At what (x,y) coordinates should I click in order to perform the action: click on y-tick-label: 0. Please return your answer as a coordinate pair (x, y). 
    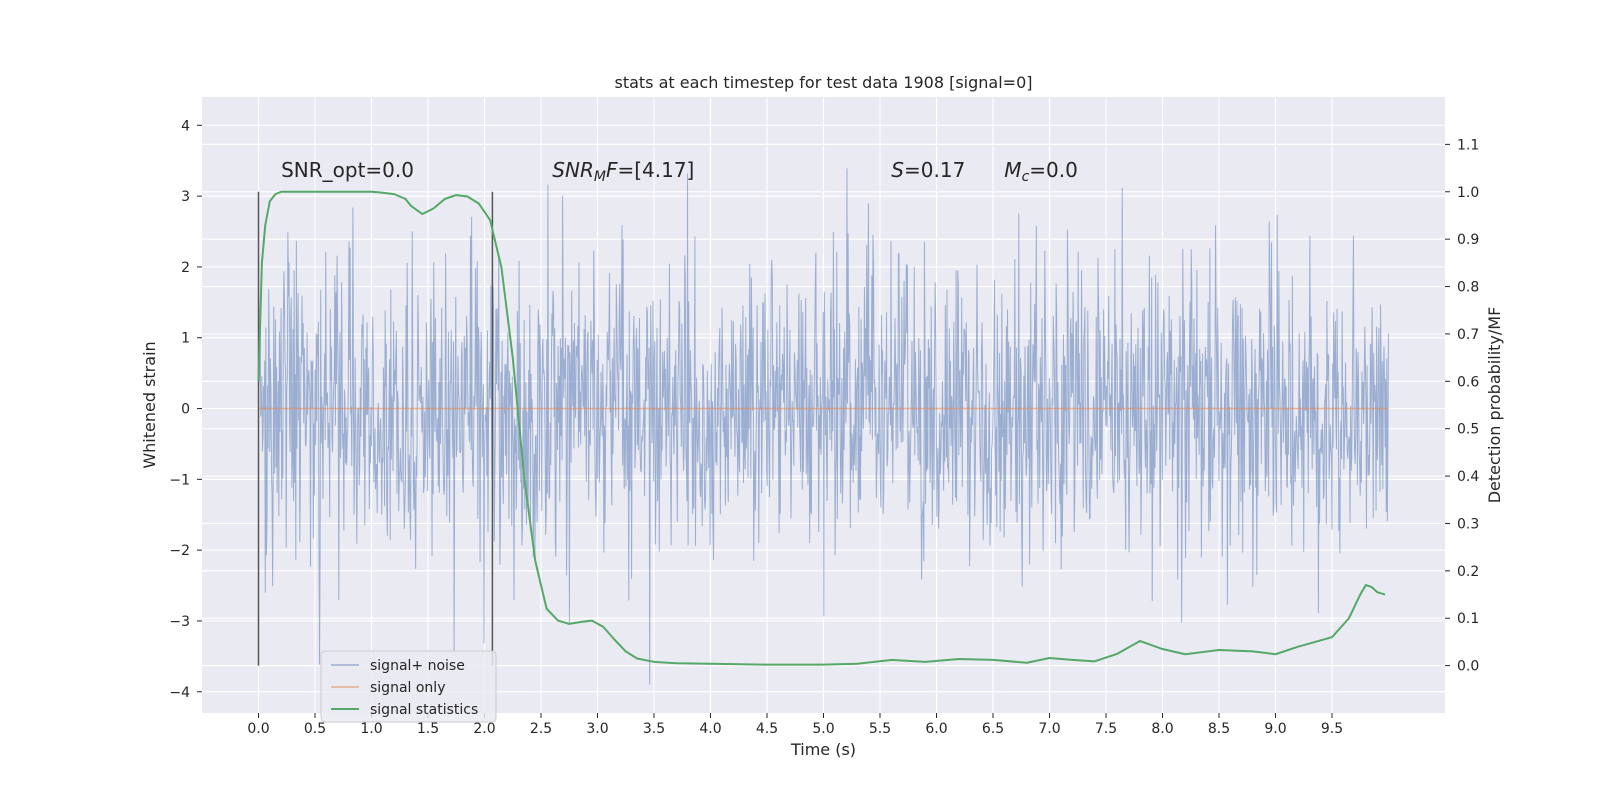
    Looking at the image, I should click on (185, 410).